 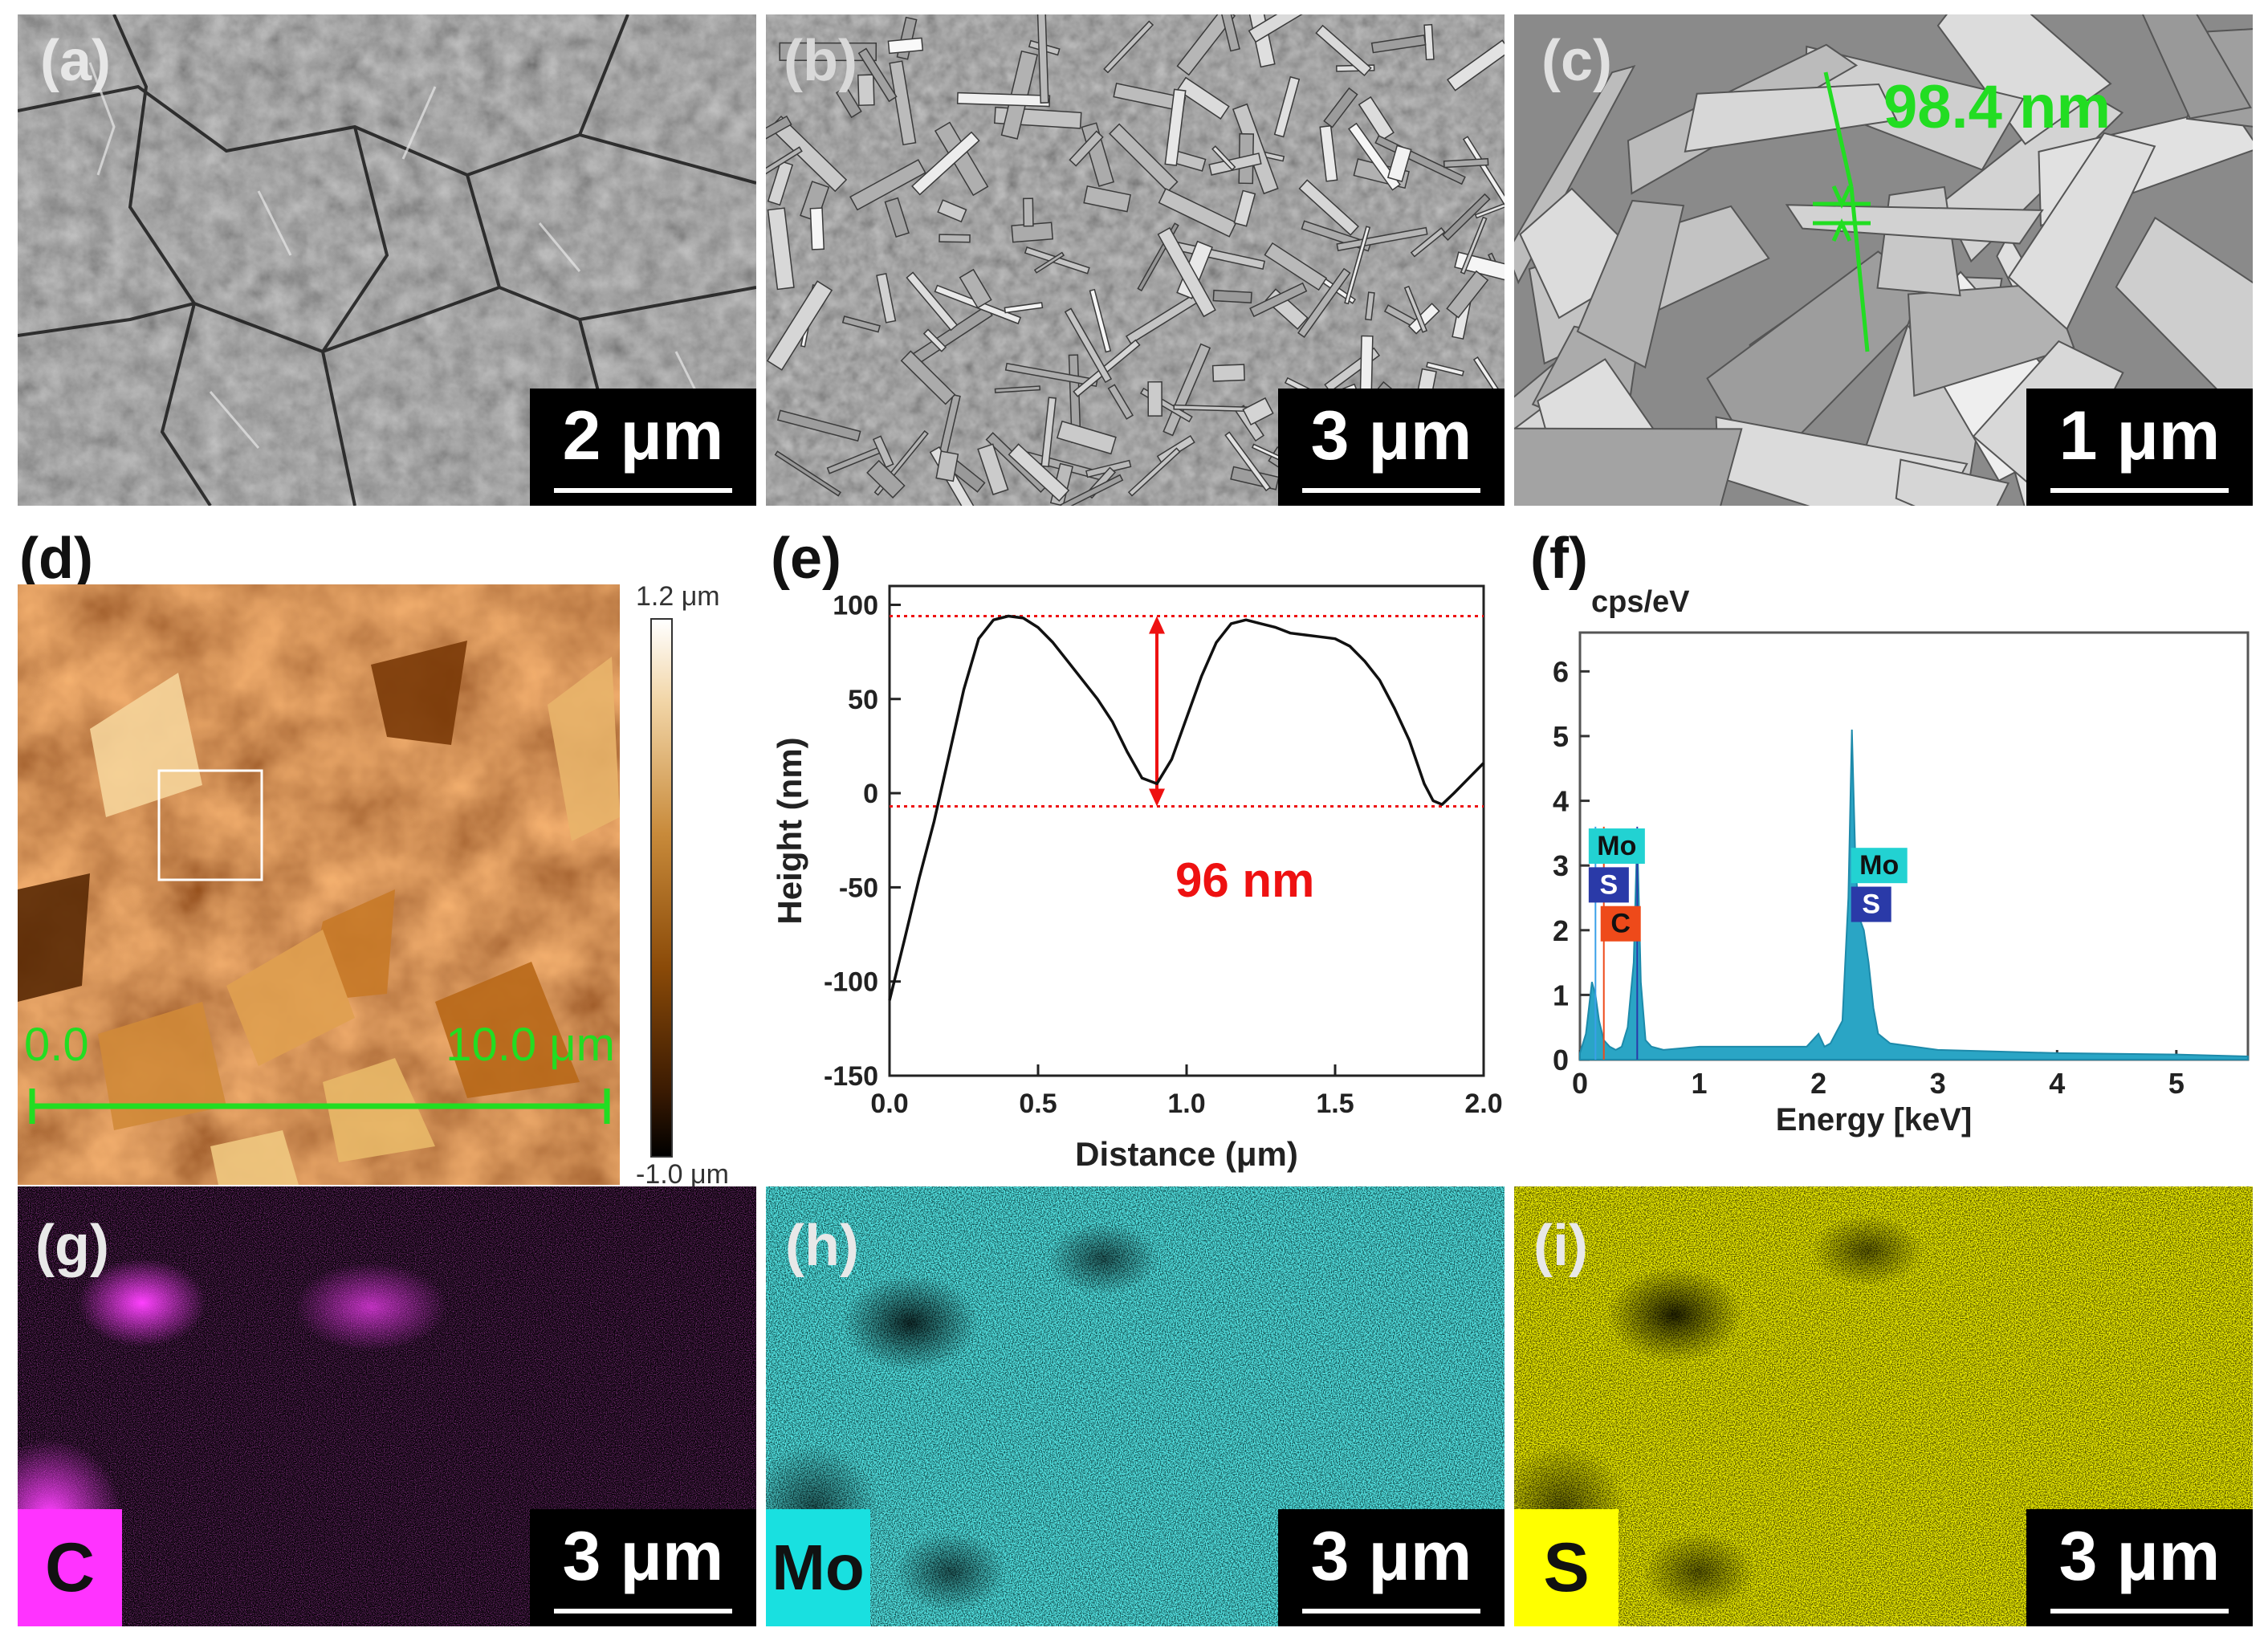 I want to click on x-tick-label: 0.0, so click(x=889, y=1104).